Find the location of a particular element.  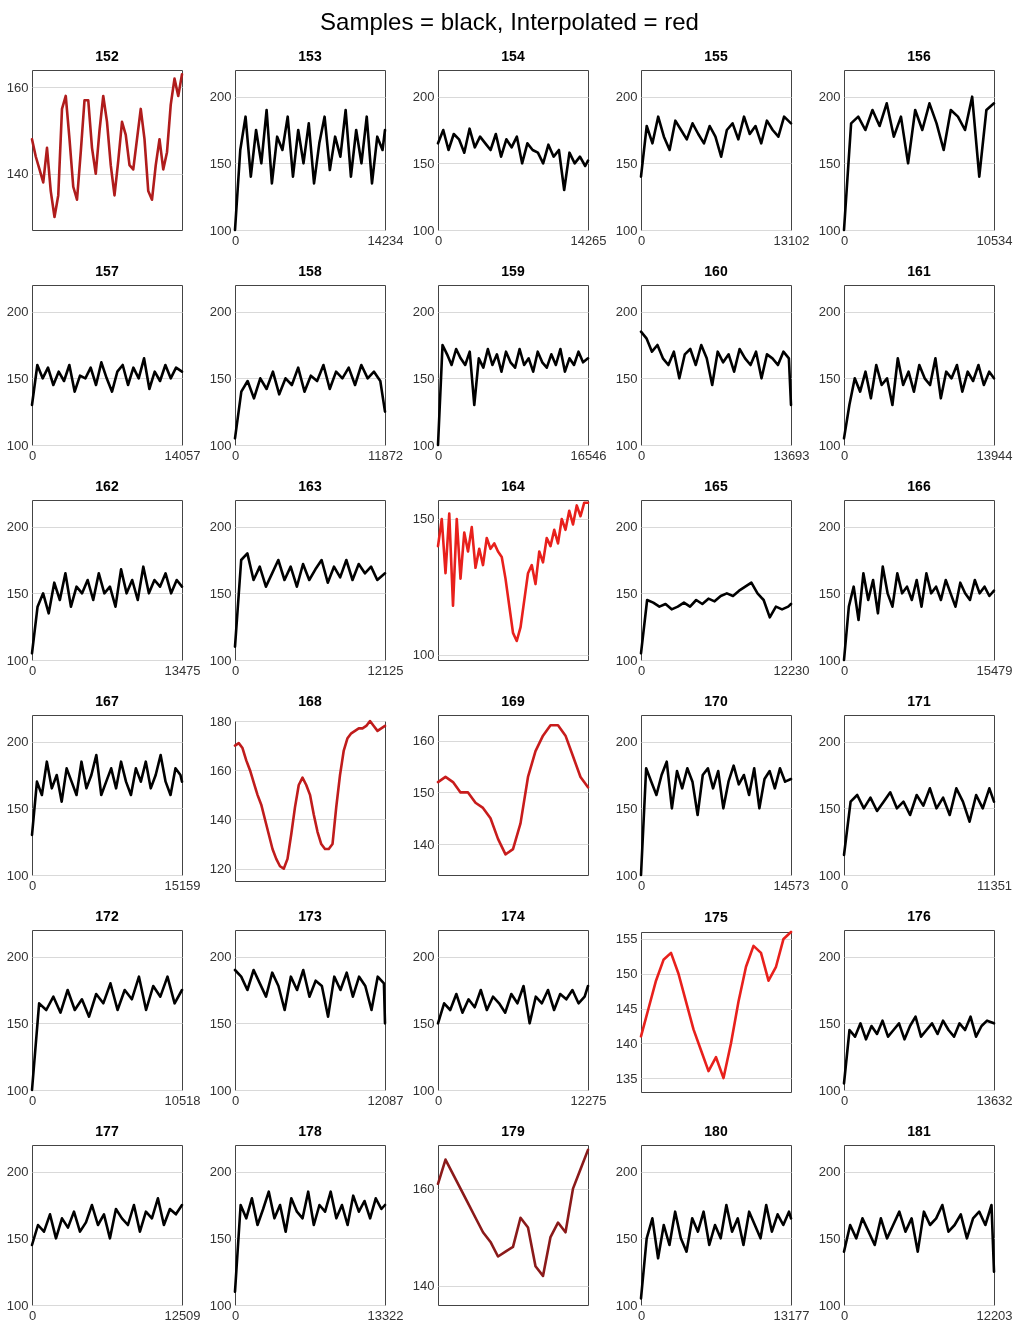

x-tick-label: 11351 is located at coordinates (994, 885).